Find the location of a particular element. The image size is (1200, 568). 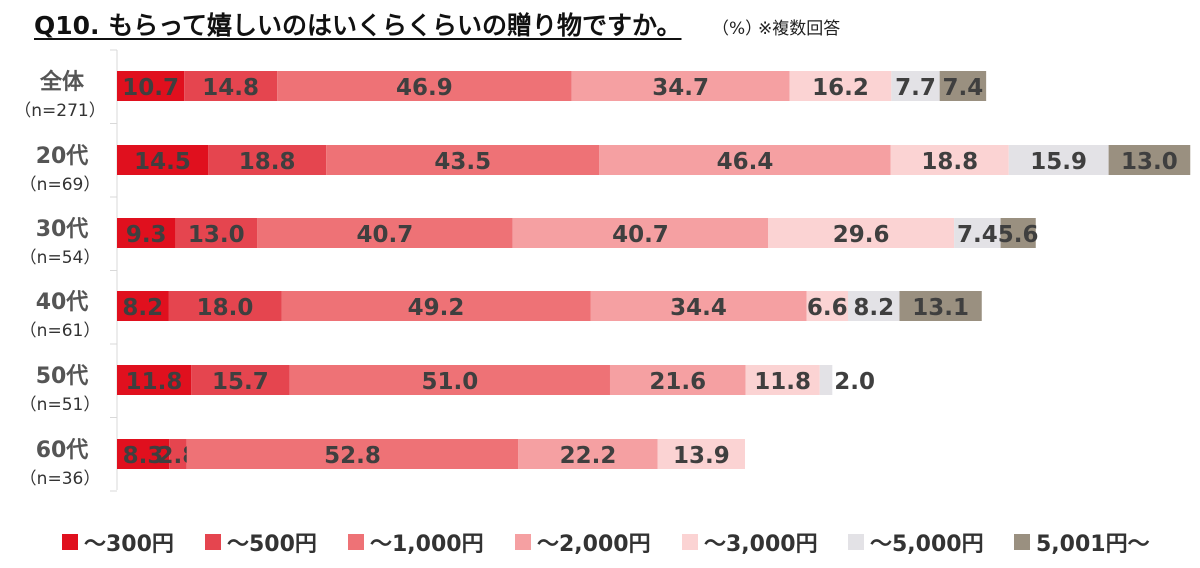

data-label: 18.0 is located at coordinates (225, 308).